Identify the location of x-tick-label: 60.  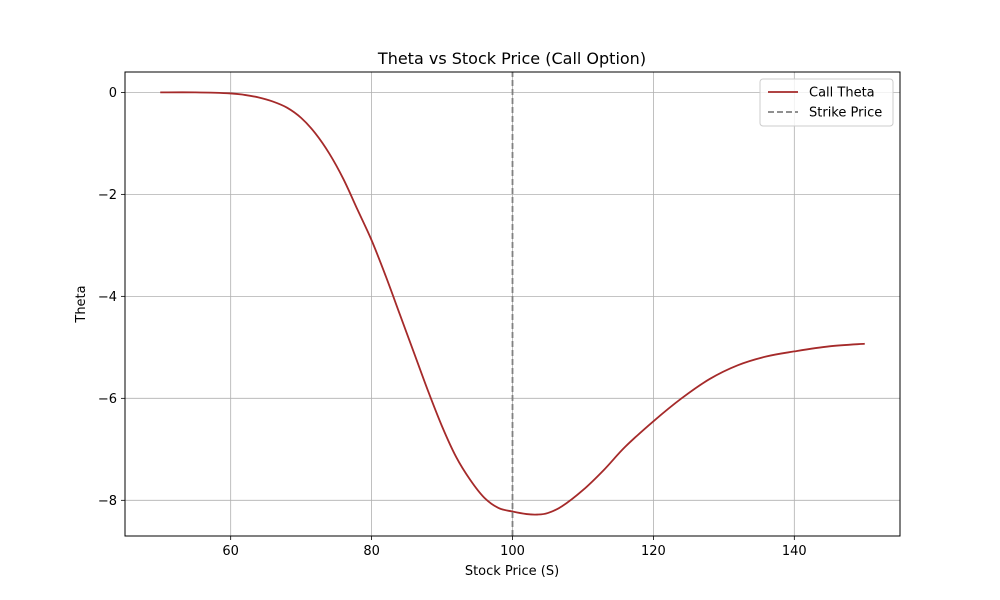
(230, 551).